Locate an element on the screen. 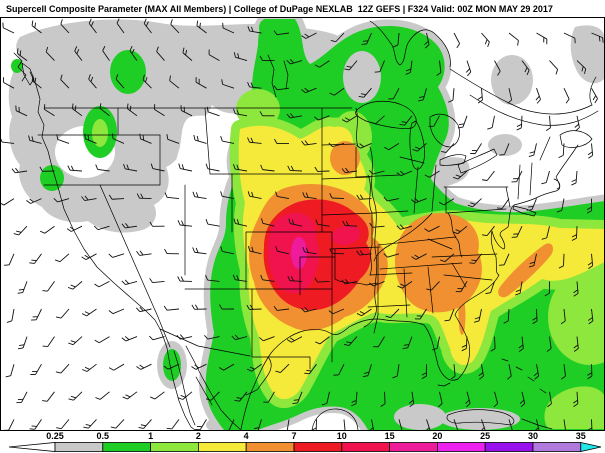 This screenshot has height=453, width=605. region-gray-maine-streak is located at coordinates (505, 145).